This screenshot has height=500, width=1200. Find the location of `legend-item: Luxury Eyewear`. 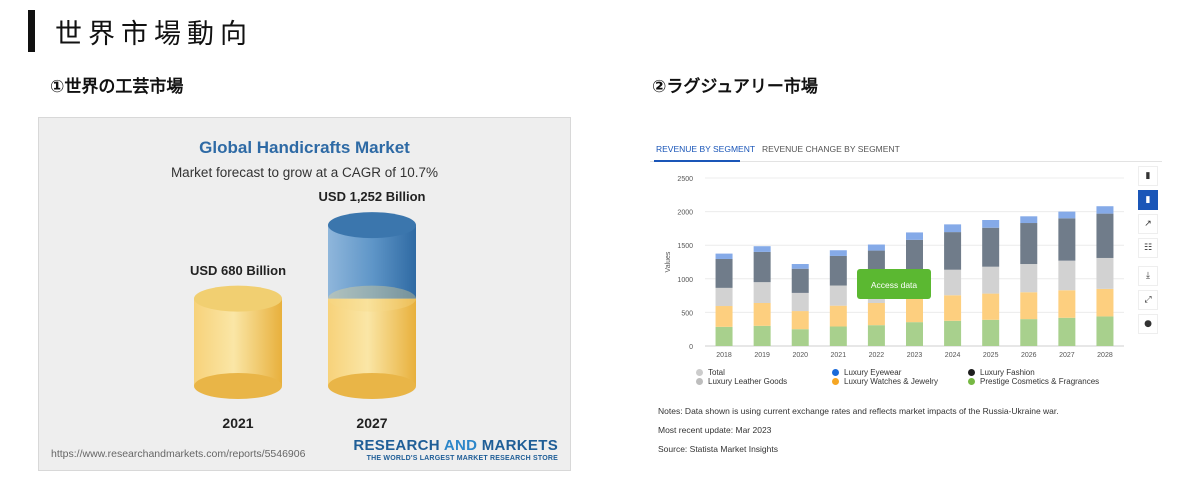

legend-item: Luxury Eyewear is located at coordinates (866, 372).